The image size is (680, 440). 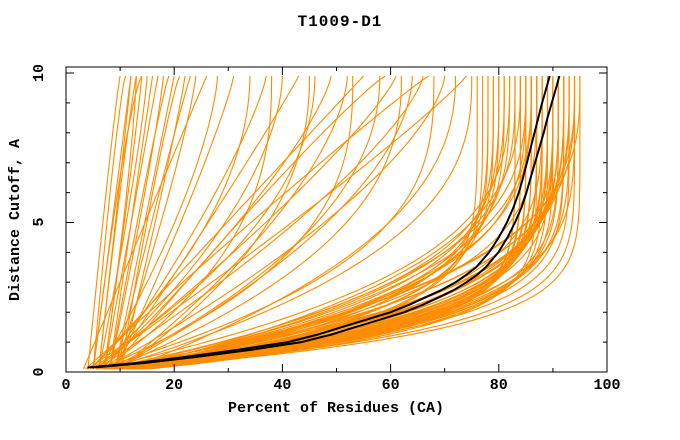 I want to click on y-tick-label: 10, so click(x=39, y=72).